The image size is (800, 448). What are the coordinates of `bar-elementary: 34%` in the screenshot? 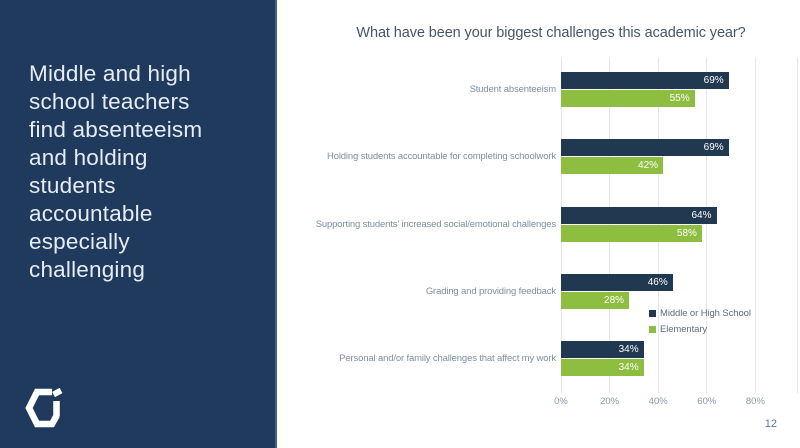 It's located at (602, 367).